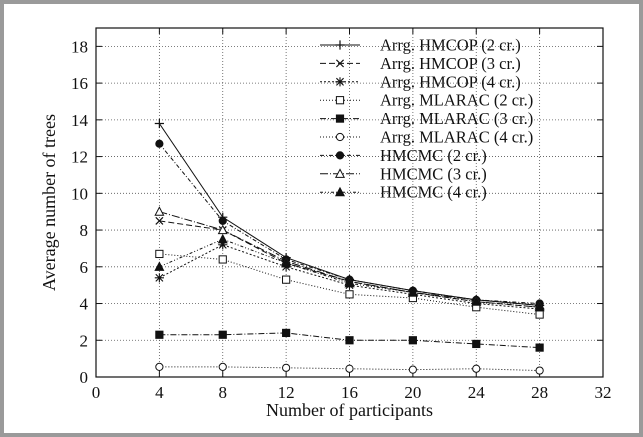 The height and width of the screenshot is (437, 643). What do you see at coordinates (456, 100) in the screenshot?
I see `legend-label: Arrg. MLARAC (2 cr.)` at bounding box center [456, 100].